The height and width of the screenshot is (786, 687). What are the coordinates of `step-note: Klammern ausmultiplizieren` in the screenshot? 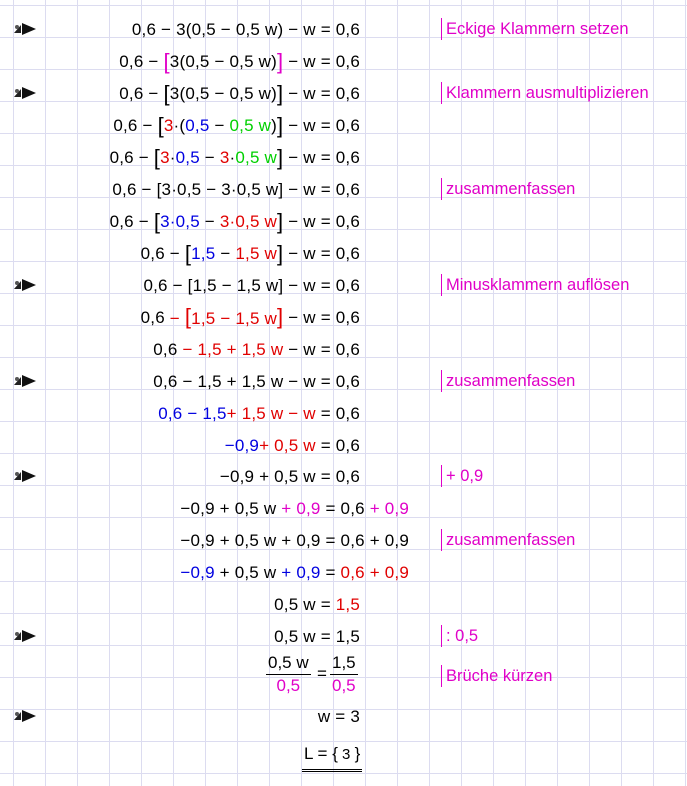 It's located at (545, 93).